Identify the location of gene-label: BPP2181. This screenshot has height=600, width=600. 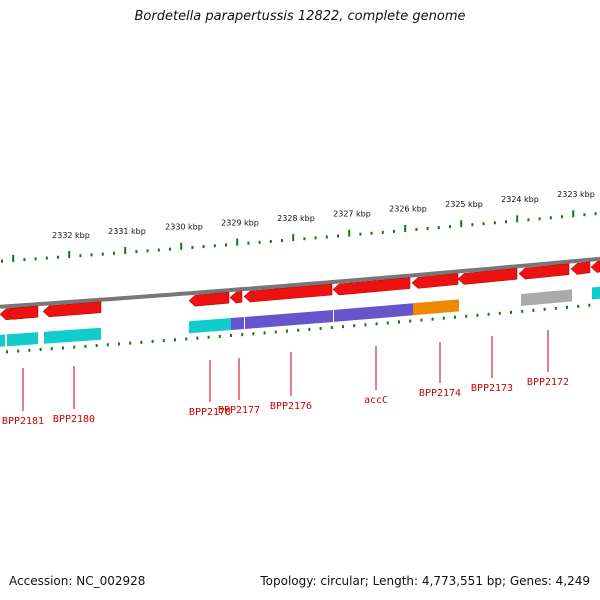
(23, 421).